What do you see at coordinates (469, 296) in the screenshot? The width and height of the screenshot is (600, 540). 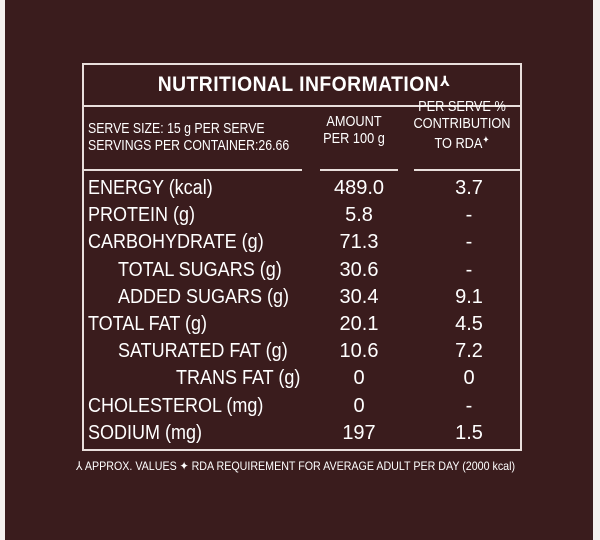 I see `rda-value: 9.1` at bounding box center [469, 296].